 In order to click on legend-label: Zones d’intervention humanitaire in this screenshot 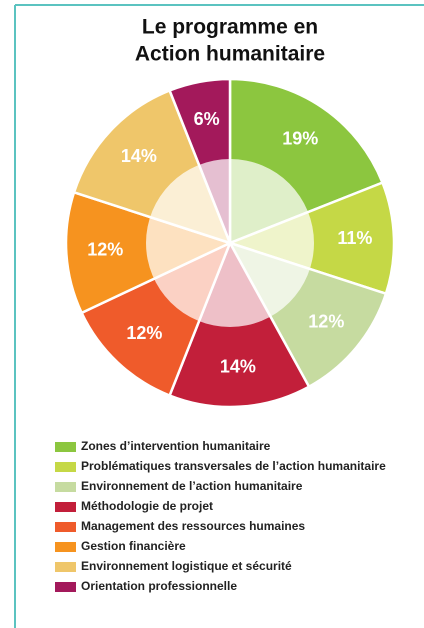, I will do `click(176, 446)`.